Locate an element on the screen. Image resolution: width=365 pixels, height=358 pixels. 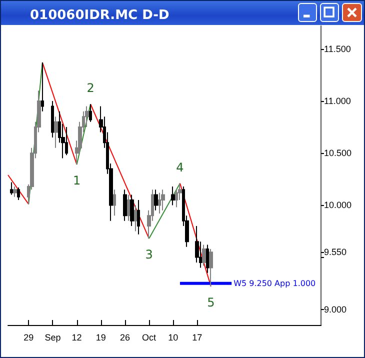
annotation: 3 is located at coordinates (149, 255).